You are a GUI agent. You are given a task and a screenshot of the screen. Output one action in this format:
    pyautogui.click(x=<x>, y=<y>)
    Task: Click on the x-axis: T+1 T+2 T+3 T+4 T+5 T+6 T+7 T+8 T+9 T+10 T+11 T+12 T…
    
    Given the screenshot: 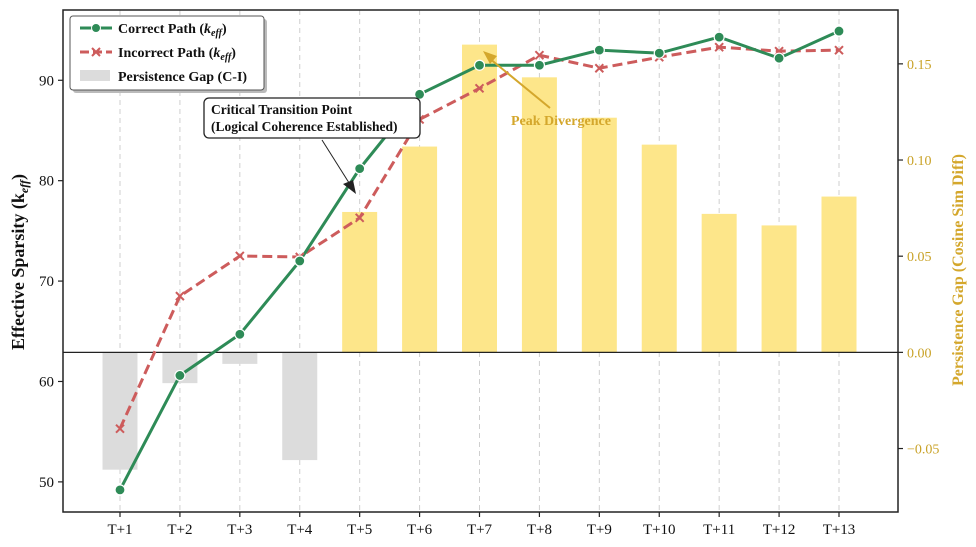 What is the action you would take?
    pyautogui.click(x=481, y=525)
    